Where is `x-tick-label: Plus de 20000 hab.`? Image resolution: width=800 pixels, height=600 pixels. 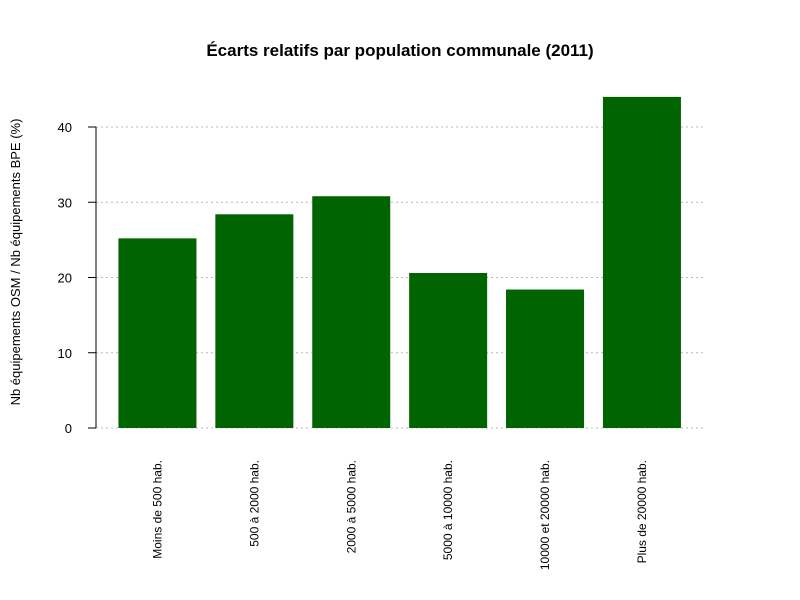 x-tick-label: Plus de 20000 hab. is located at coordinates (642, 511).